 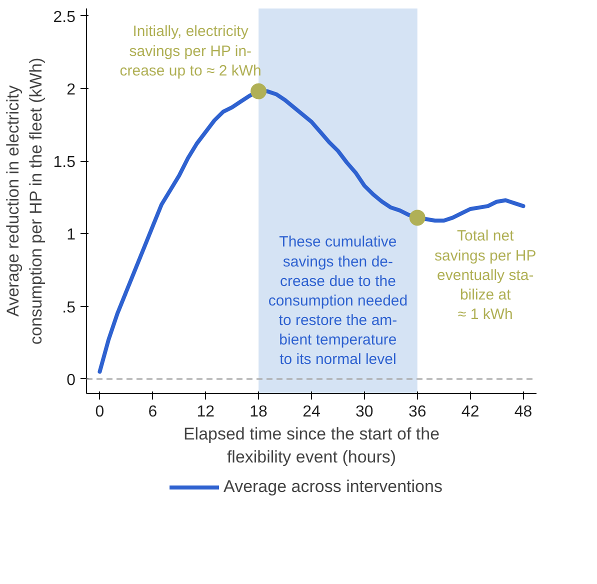 What do you see at coordinates (64, 163) in the screenshot?
I see `y-tick-label: 1.5` at bounding box center [64, 163].